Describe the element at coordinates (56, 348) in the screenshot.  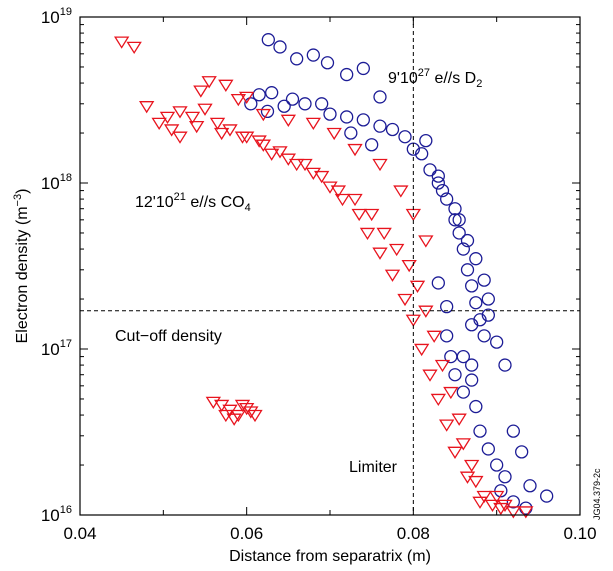
I see `y-tick-label: 1017` at that location.